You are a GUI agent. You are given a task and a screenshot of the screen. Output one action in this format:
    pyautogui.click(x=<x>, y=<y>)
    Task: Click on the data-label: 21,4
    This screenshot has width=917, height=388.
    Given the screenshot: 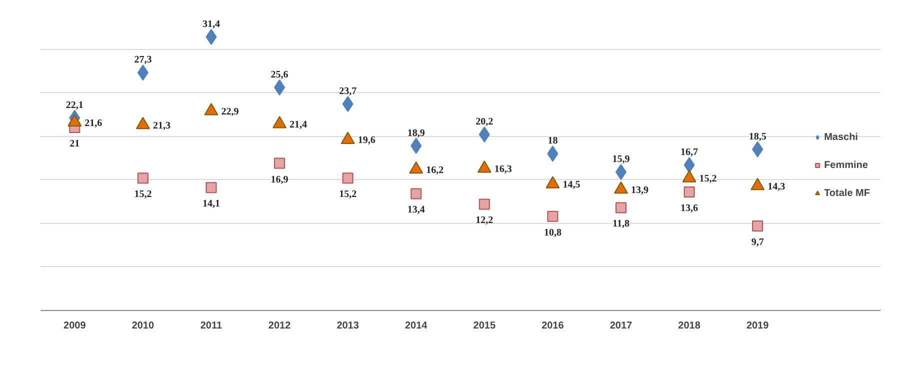 What is the action you would take?
    pyautogui.click(x=299, y=125)
    